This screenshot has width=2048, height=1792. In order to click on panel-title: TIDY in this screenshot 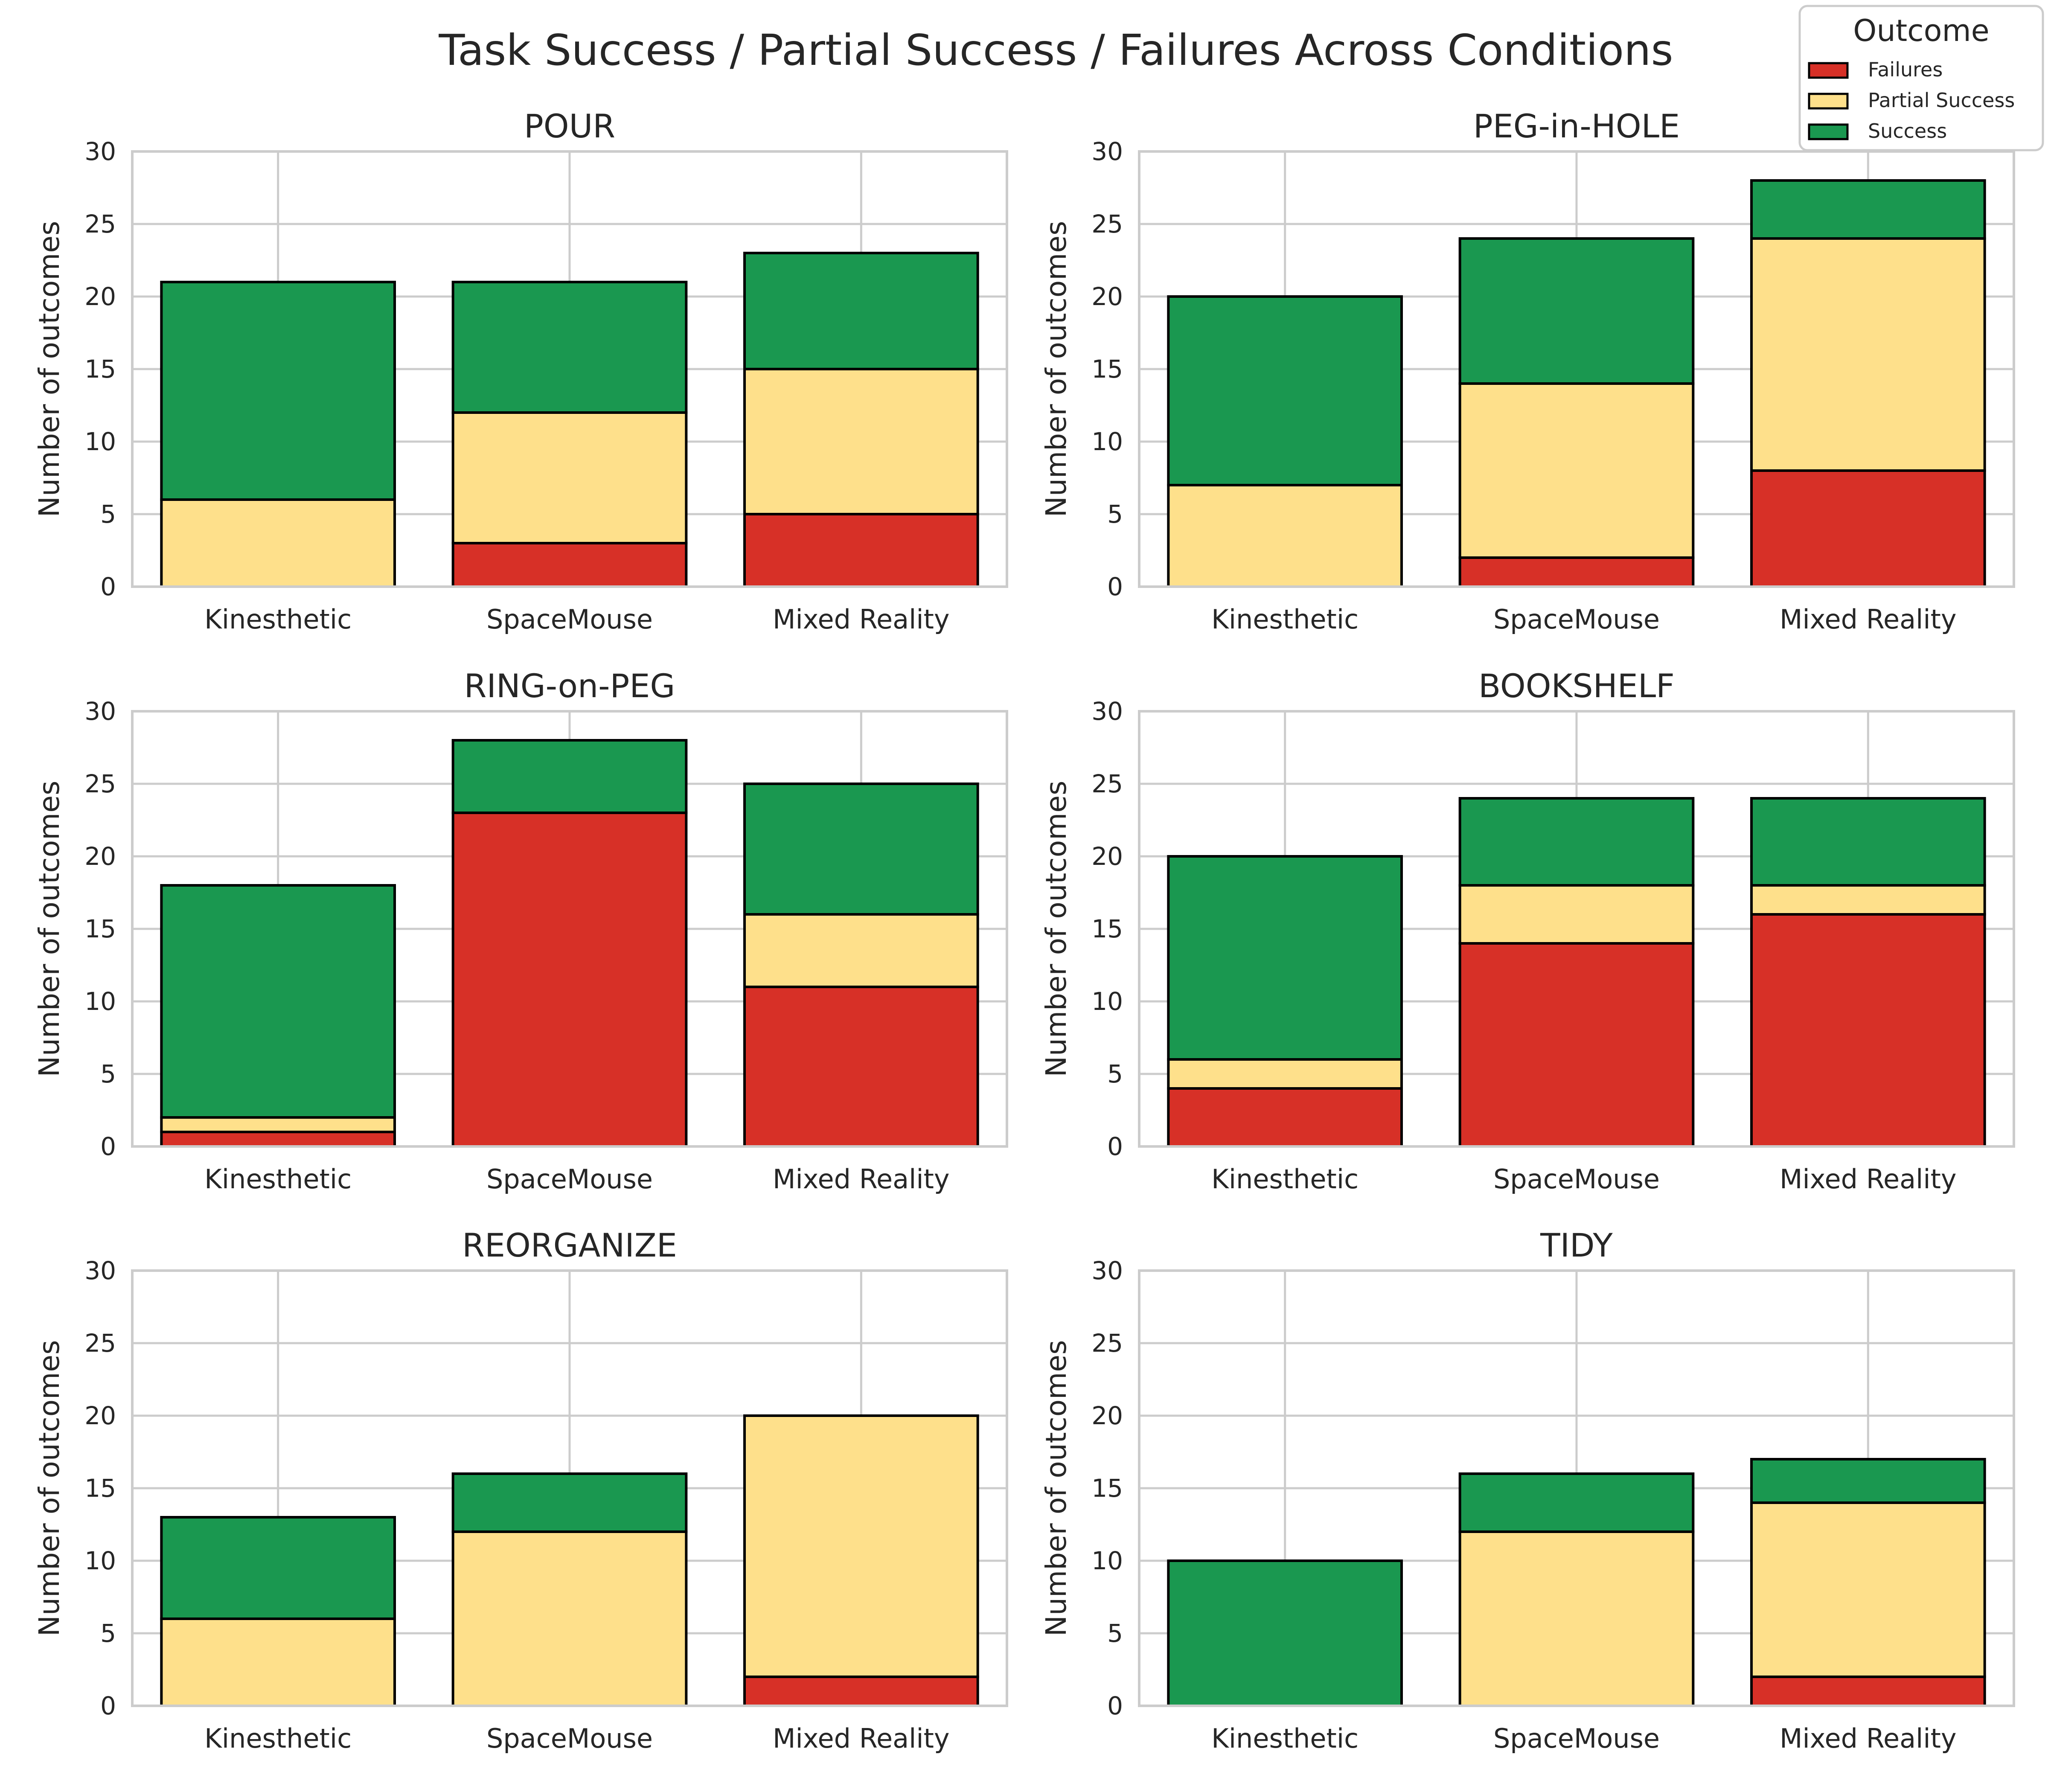, I will do `click(1576, 1245)`.